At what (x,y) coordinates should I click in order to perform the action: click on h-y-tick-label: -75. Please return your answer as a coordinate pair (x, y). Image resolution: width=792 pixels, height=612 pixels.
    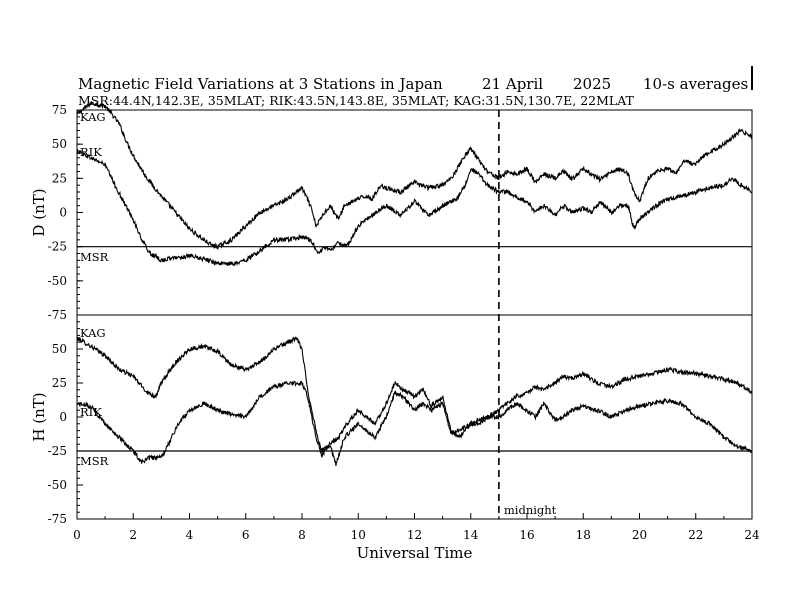
    Looking at the image, I should click on (57, 519).